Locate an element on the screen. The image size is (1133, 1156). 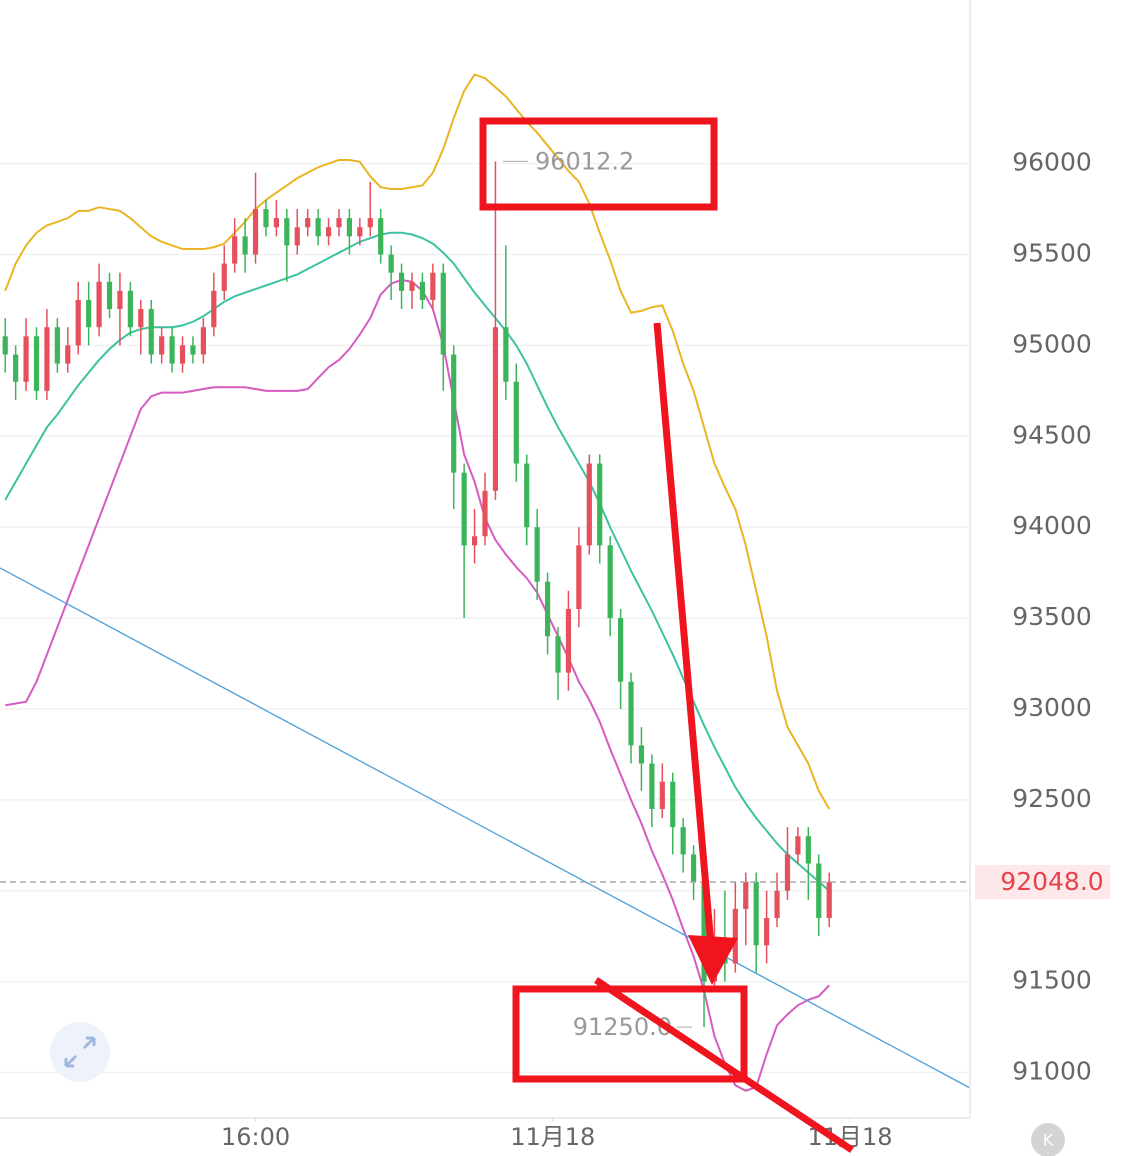
y-tick-label: 95000 is located at coordinates (1052, 343).